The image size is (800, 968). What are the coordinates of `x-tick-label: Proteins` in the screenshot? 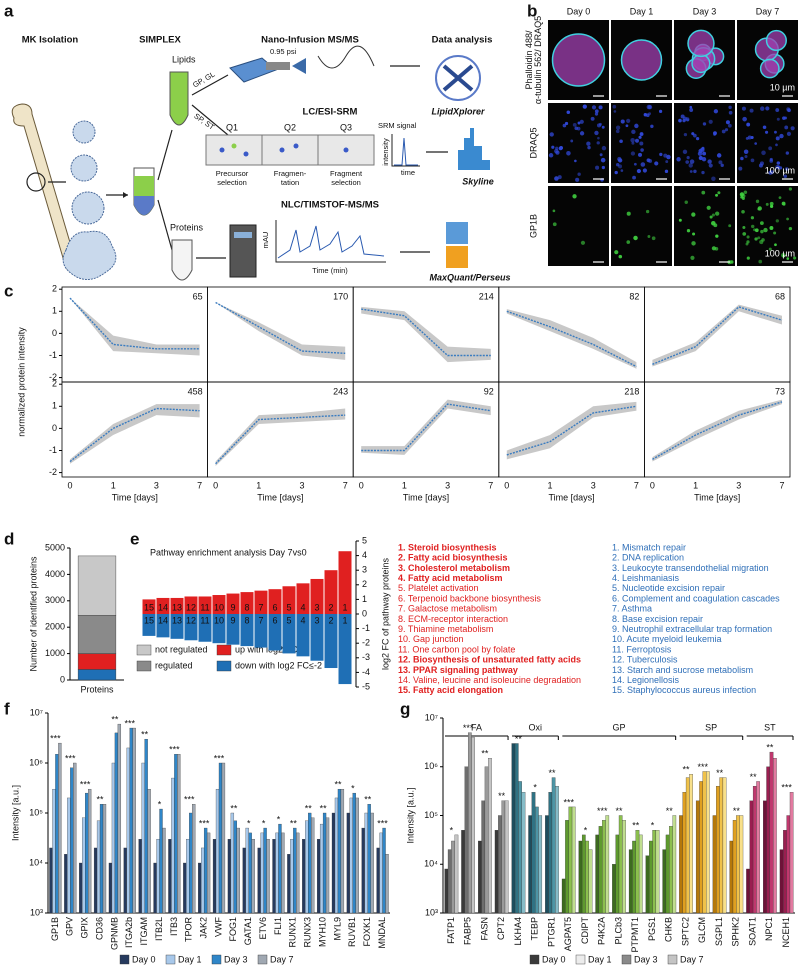 It's located at (97, 689).